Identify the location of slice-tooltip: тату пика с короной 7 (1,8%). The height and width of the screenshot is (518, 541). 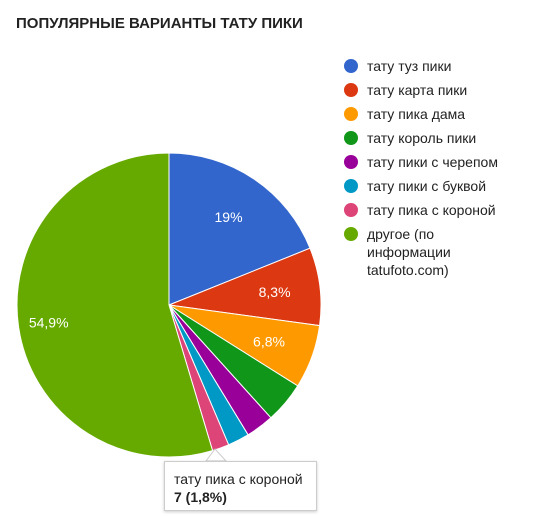
(240, 486).